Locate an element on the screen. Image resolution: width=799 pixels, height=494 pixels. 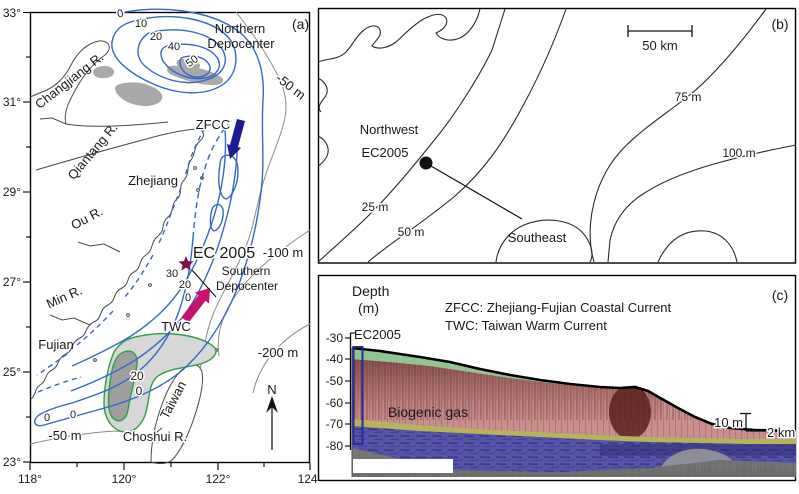
north-label: N is located at coordinates (271, 389).